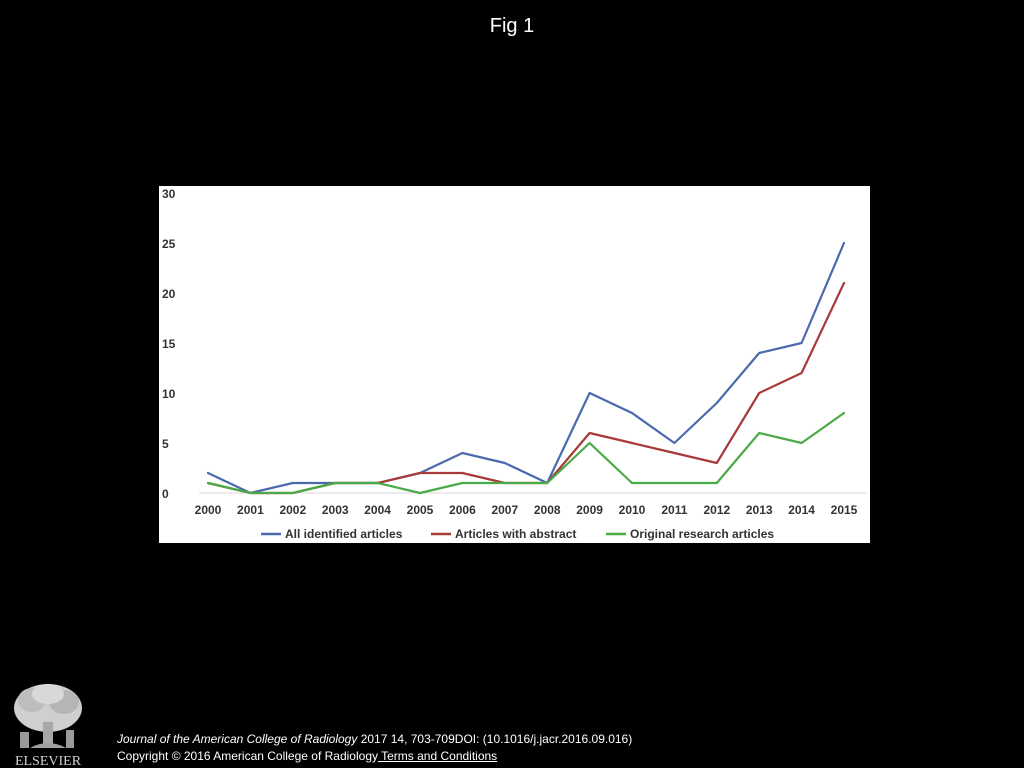 The width and height of the screenshot is (1024, 768). Describe the element at coordinates (759, 510) in the screenshot. I see `x-tick-label: 2013` at that location.